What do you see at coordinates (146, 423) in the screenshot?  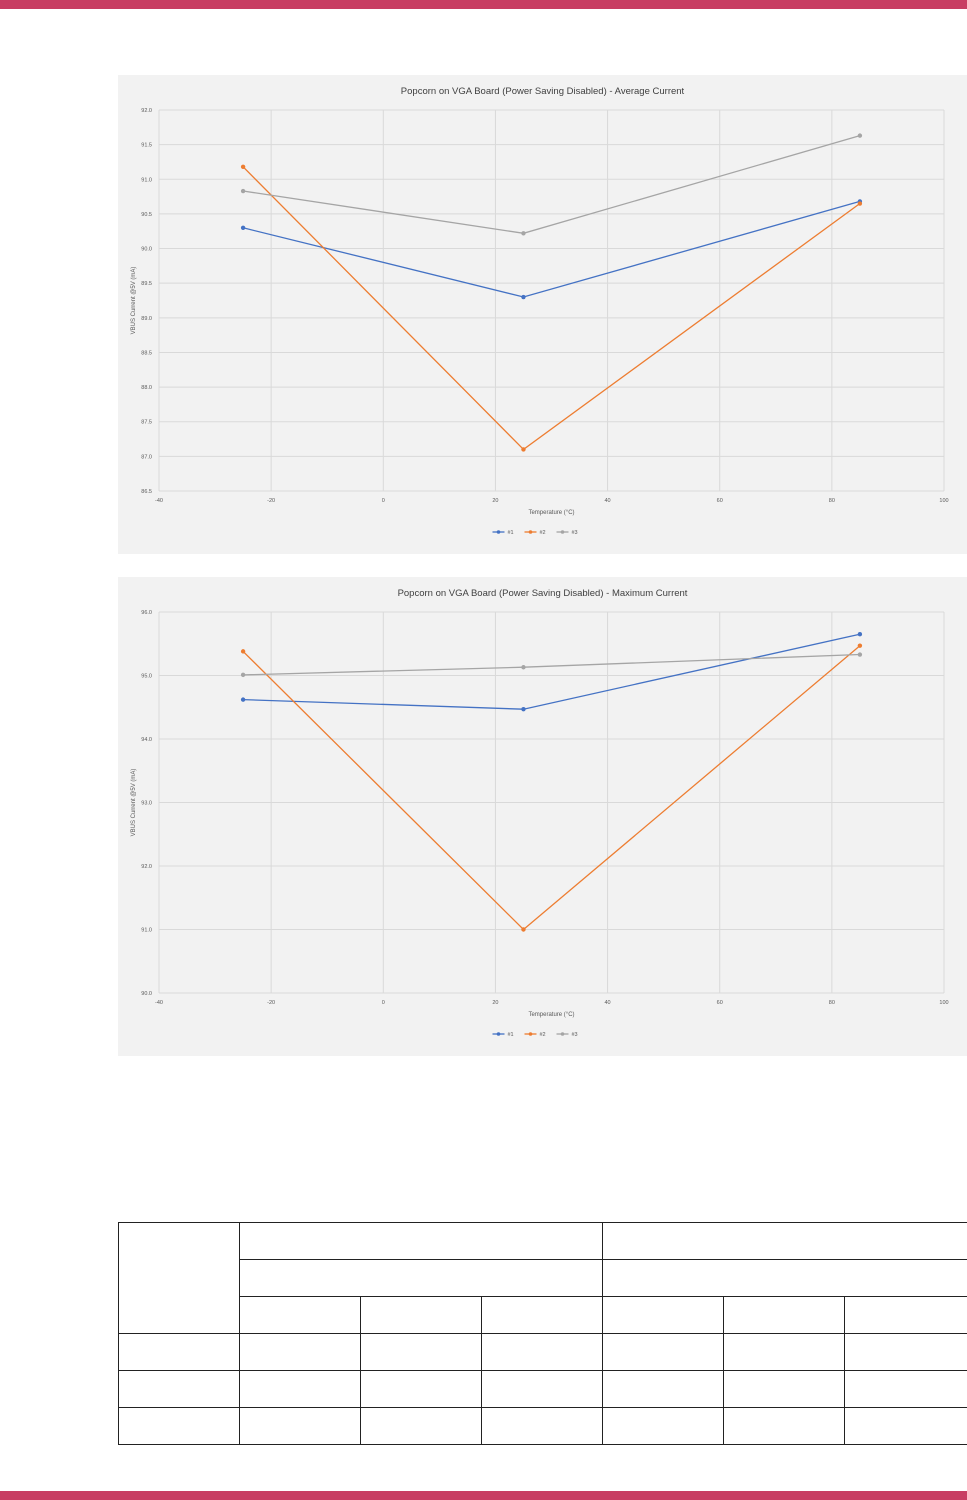 I see `y-tick-label: 87.5` at bounding box center [146, 423].